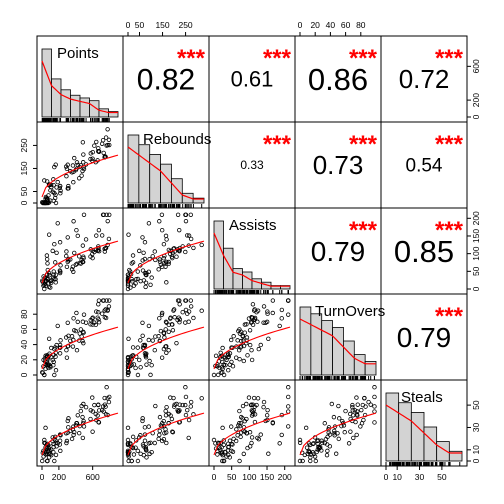  What do you see at coordinates (338, 79) in the screenshot?
I see `correlation-value: 0.86` at bounding box center [338, 79].